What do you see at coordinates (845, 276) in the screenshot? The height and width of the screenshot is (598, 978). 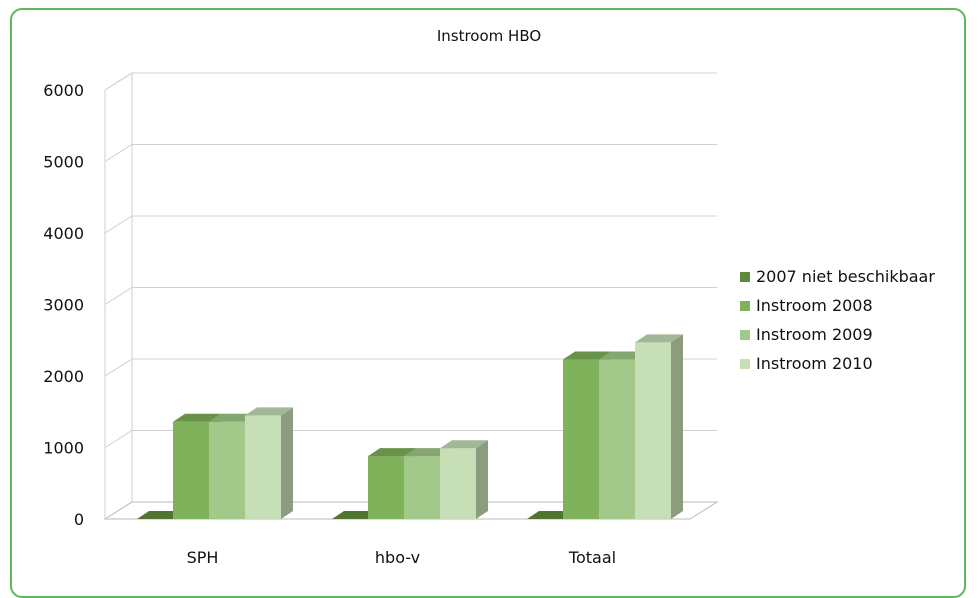 I see `legend-label: 2007 niet beschikbaar` at bounding box center [845, 276].